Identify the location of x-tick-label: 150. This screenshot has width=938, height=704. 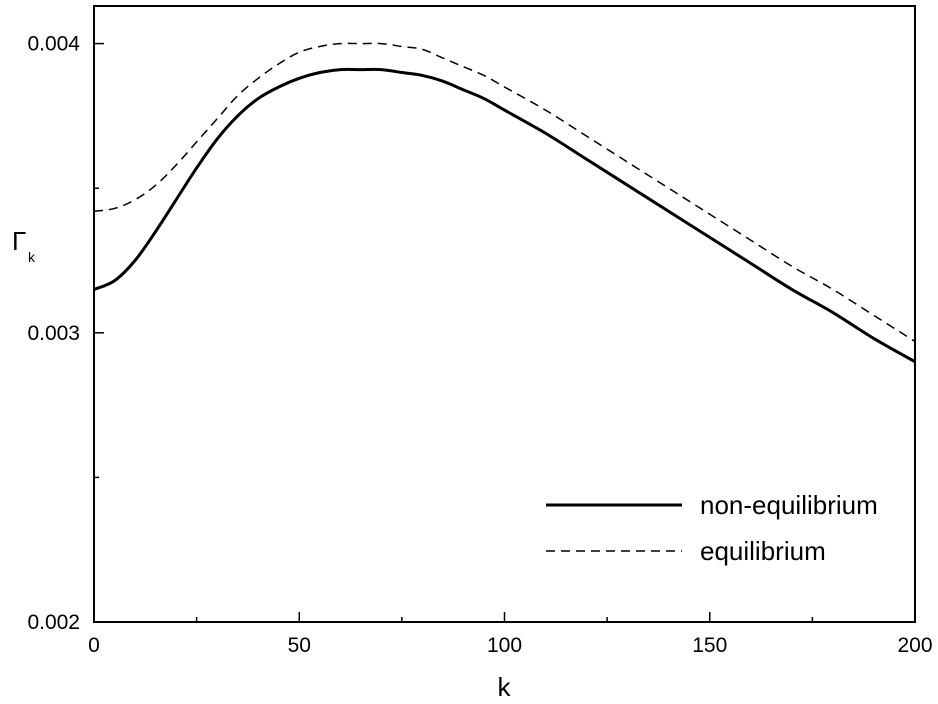
(709, 645).